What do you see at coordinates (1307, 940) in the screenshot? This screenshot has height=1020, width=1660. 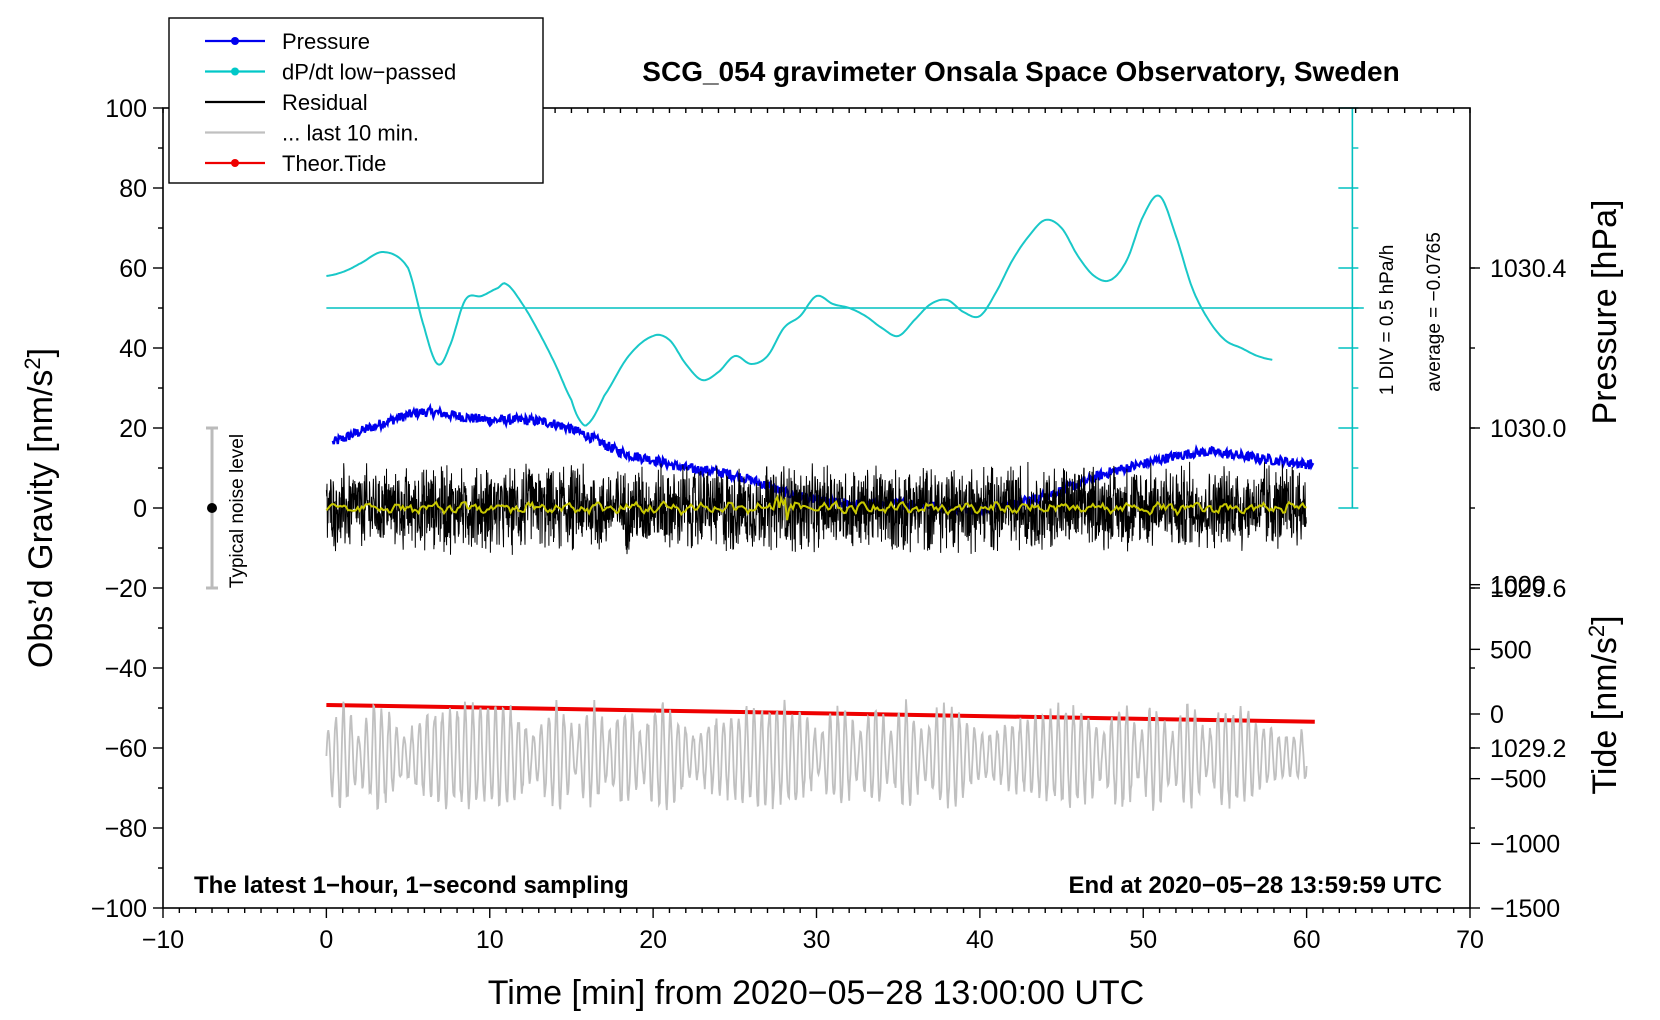 I see `x-tick-label: 60` at bounding box center [1307, 940].